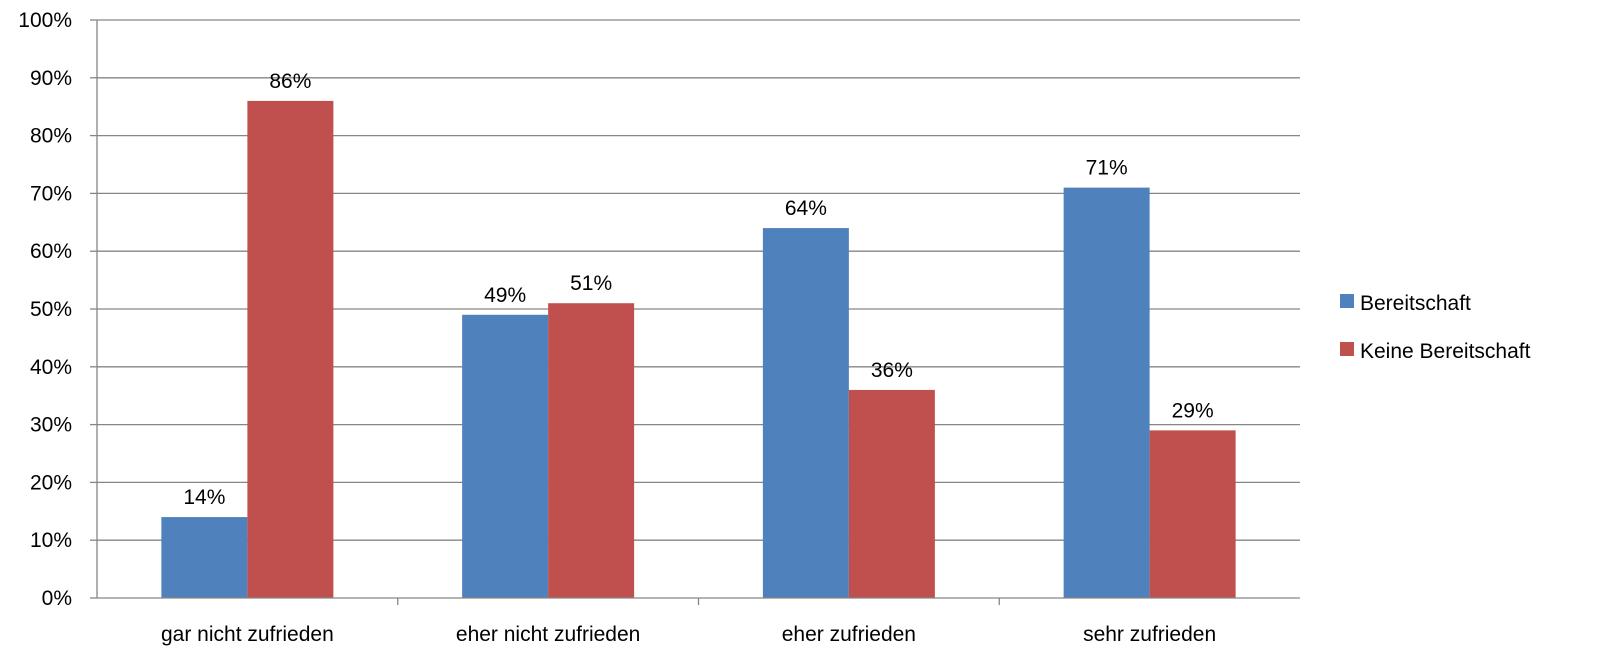 The width and height of the screenshot is (1624, 667). What do you see at coordinates (51, 425) in the screenshot?
I see `y-tick-label: 30%` at bounding box center [51, 425].